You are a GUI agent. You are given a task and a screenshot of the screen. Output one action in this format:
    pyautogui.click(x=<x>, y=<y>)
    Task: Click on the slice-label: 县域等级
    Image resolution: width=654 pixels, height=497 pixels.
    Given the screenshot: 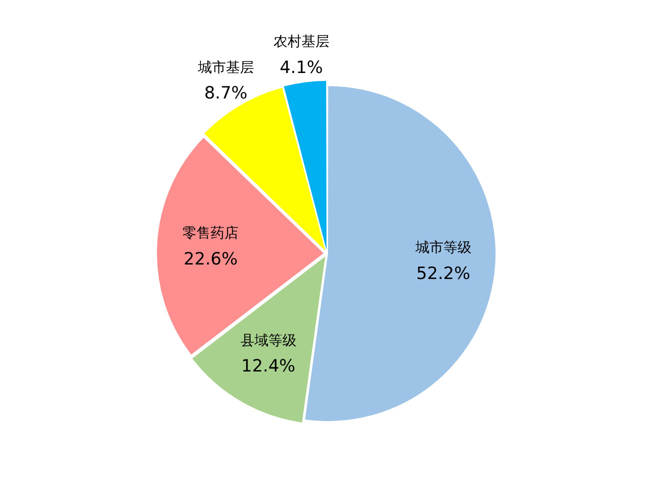 What is the action you would take?
    pyautogui.click(x=268, y=340)
    